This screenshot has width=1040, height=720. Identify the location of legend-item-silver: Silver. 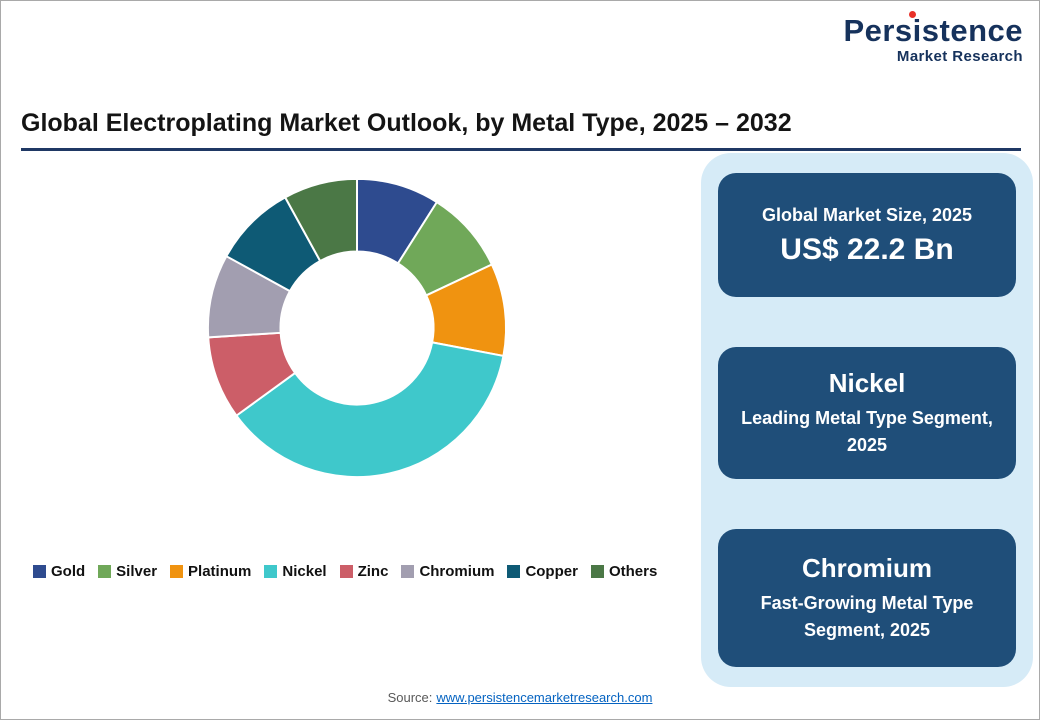
(127, 571).